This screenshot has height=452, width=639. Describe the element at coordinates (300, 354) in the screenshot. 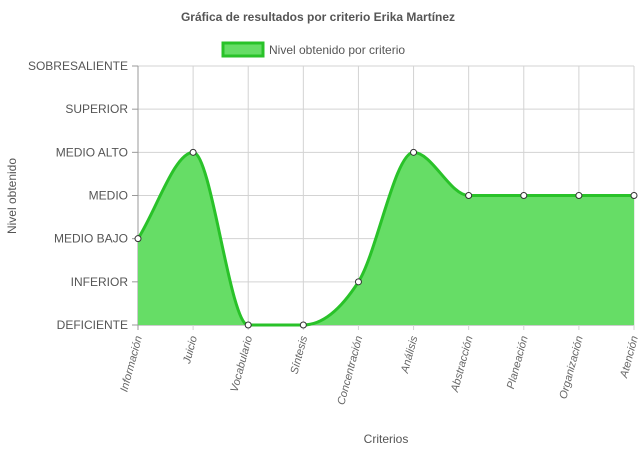

I see `x-tick-label: Síntesis` at that location.